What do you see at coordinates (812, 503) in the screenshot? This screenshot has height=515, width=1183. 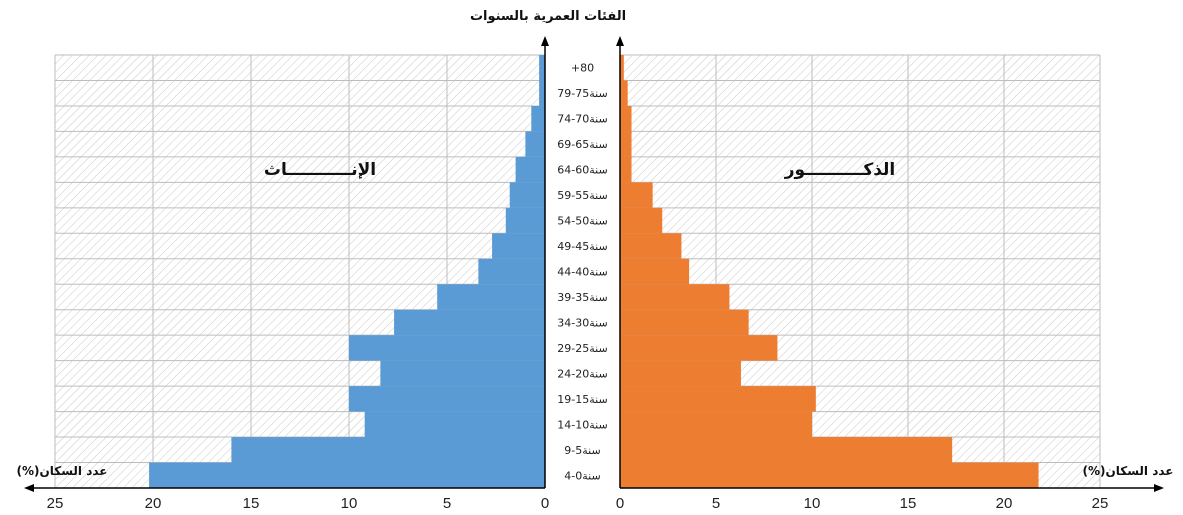 I see `tick-label-male: 10` at bounding box center [812, 503].